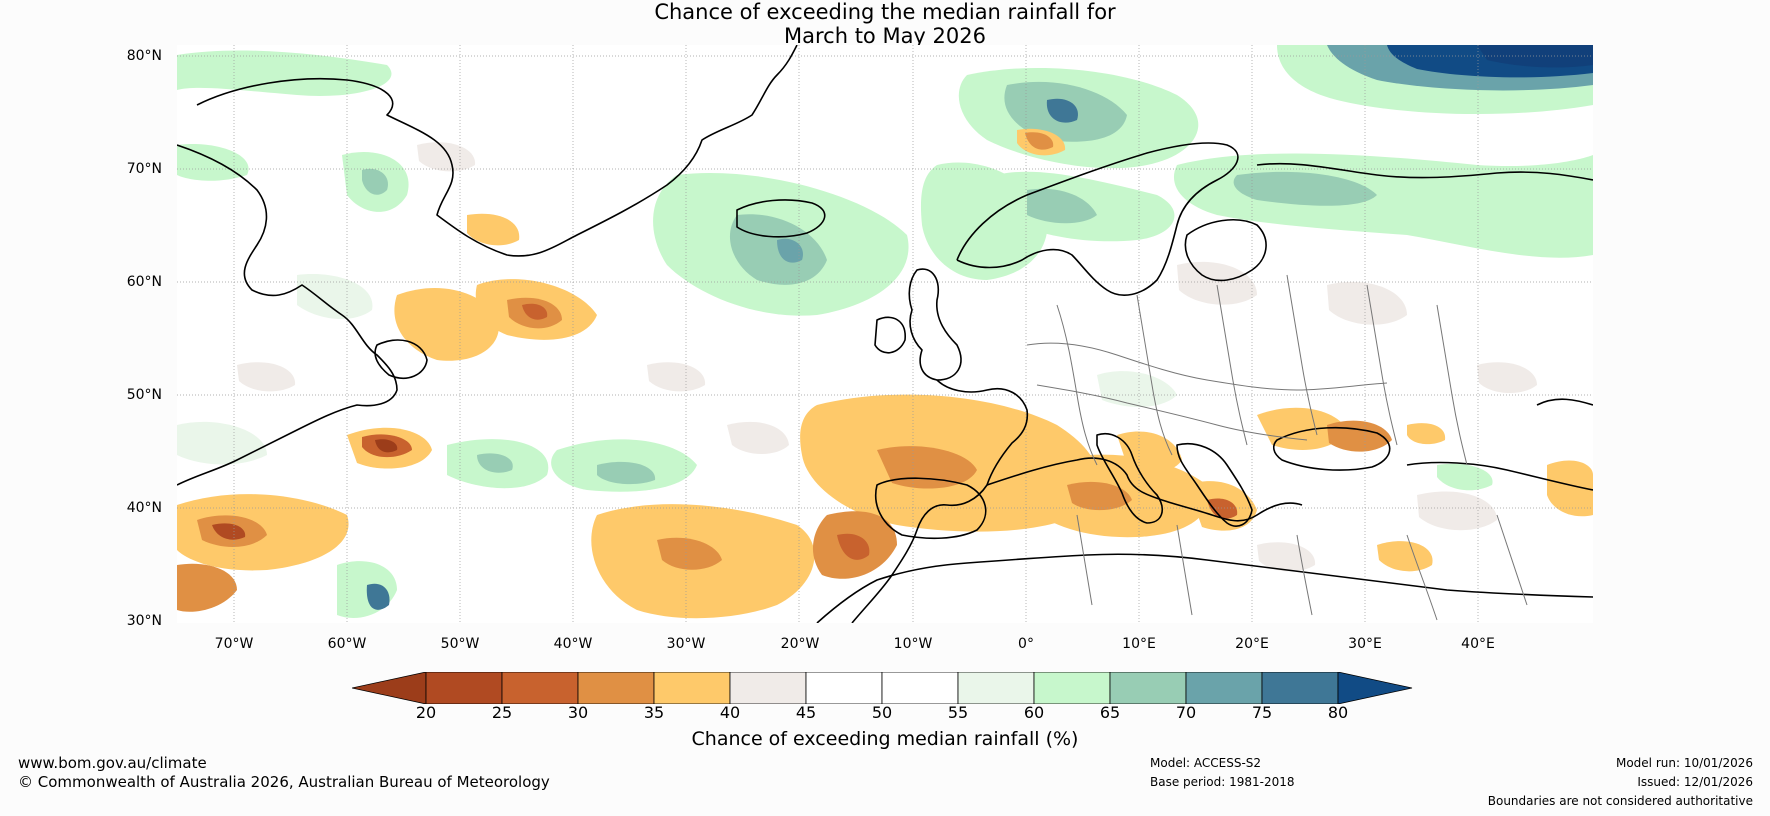 This screenshot has width=1770, height=816. I want to click on colorbar-tick-label: 25, so click(502, 712).